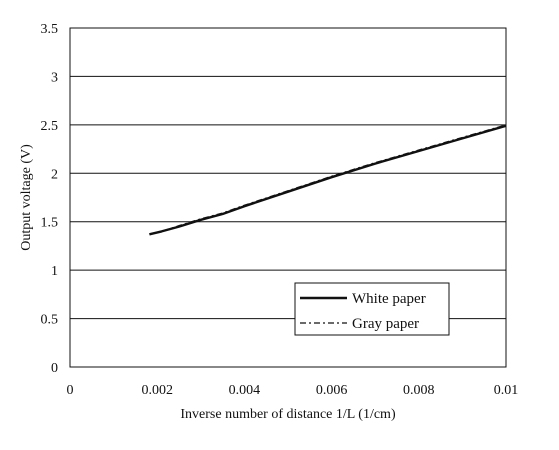 The height and width of the screenshot is (450, 559). What do you see at coordinates (157, 390) in the screenshot?
I see `x-tick-label: 0.002` at bounding box center [157, 390].